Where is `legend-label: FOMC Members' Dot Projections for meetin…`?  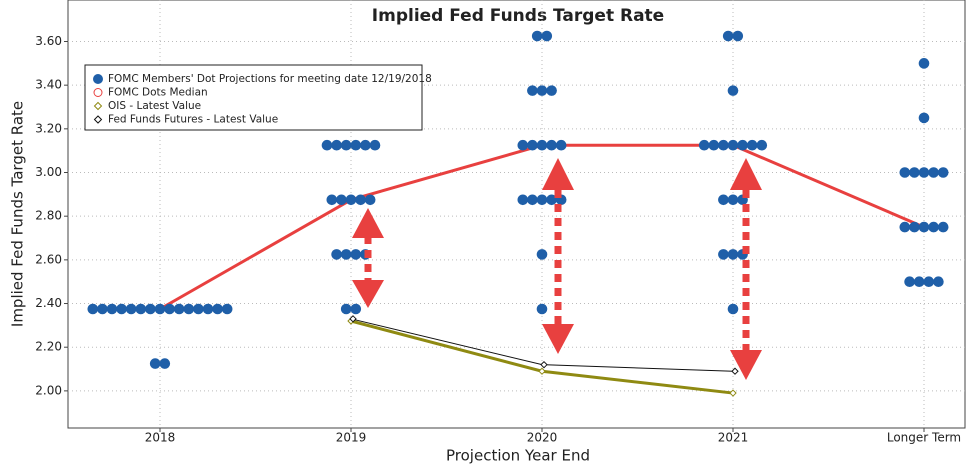 legend-label: FOMC Members' Dot Projections for meetin… is located at coordinates (270, 79).